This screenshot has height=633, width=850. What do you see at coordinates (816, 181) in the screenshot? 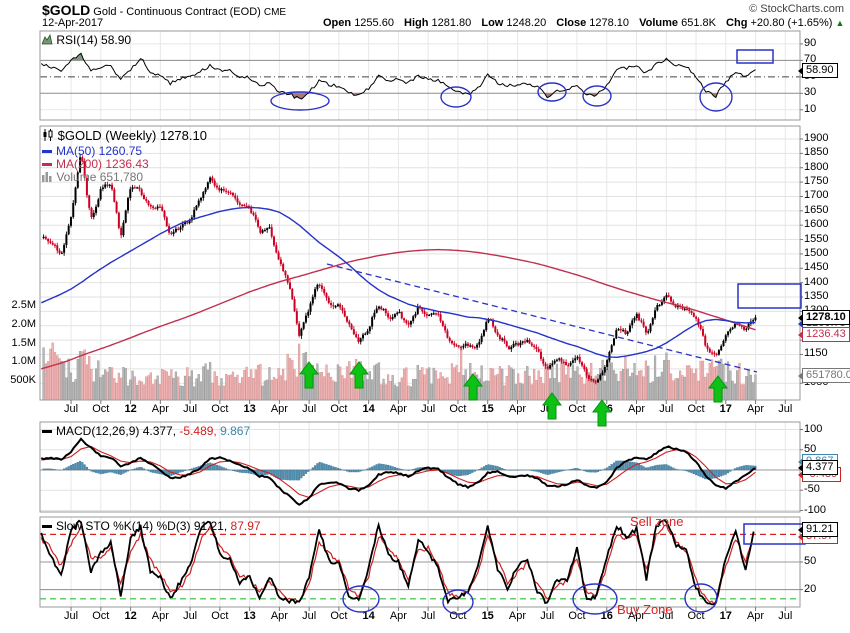
I see `price-axis-label: 1750` at bounding box center [816, 181].